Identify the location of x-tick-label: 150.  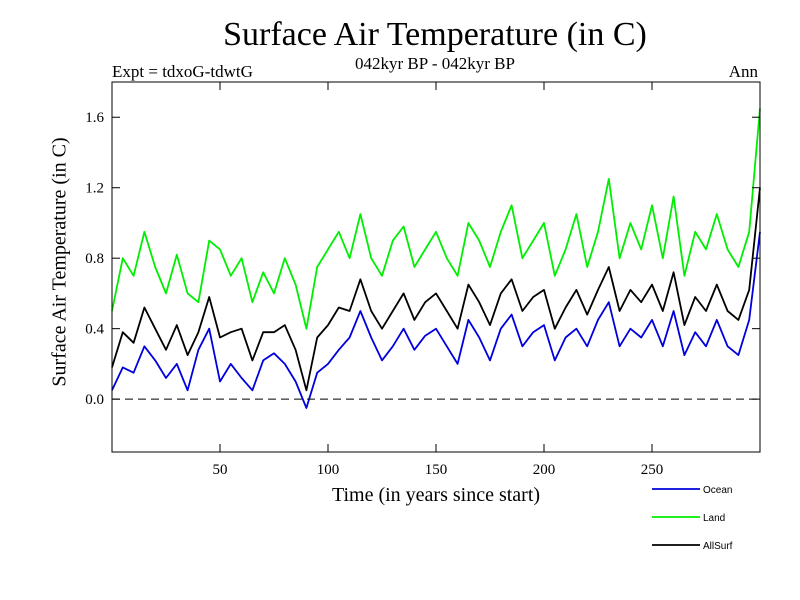
(436, 470).